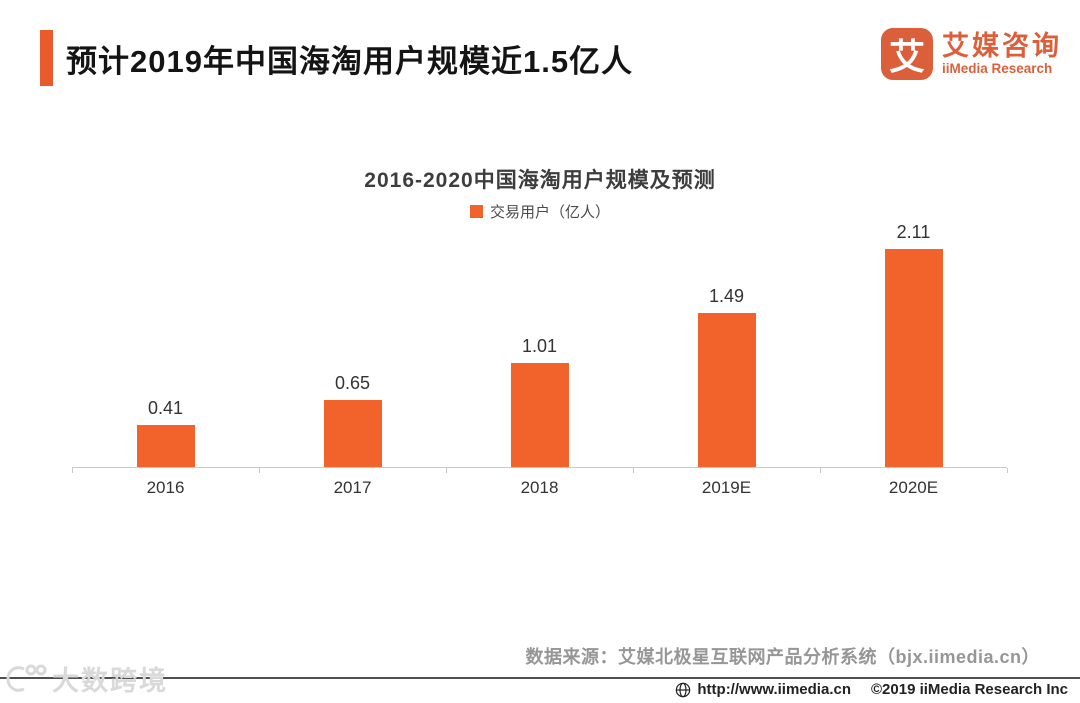 The width and height of the screenshot is (1080, 703). I want to click on imedia-logo: 艾 艾媒咨询 iiMedia Research, so click(971, 54).